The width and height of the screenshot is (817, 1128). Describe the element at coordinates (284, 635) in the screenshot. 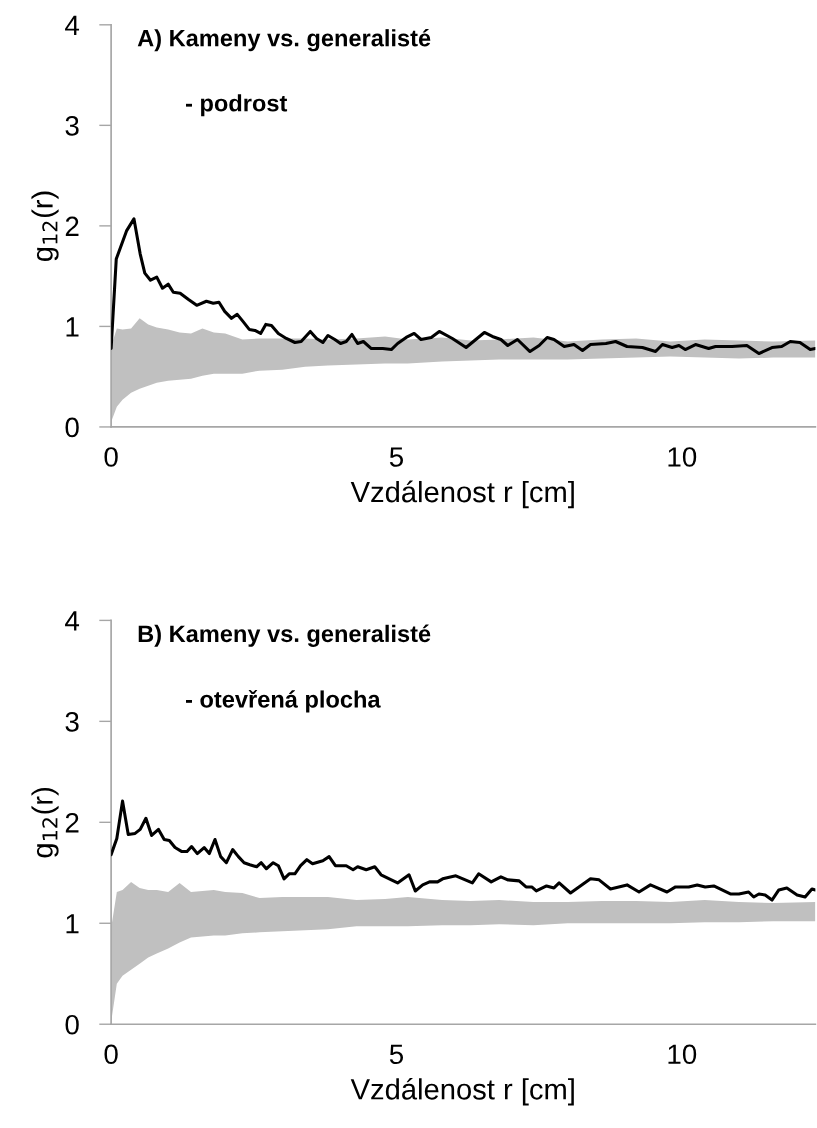

I see `chart-title: B) Kameny vs. generalisté` at that location.